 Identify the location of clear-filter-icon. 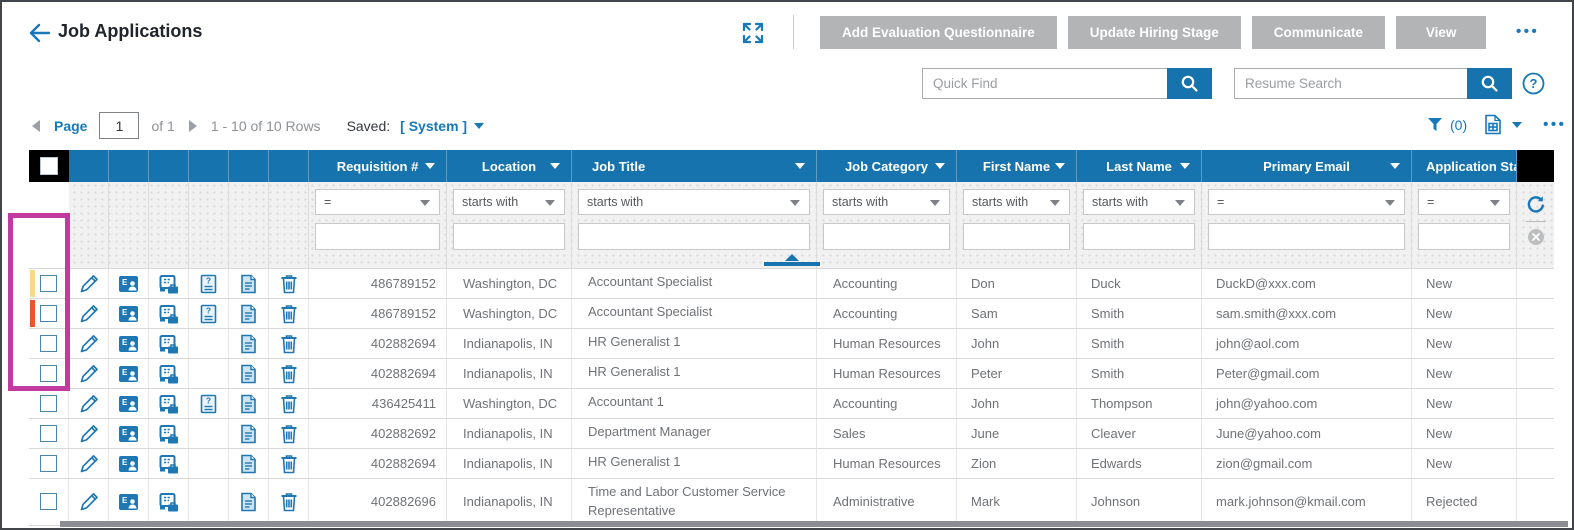
(1536, 237).